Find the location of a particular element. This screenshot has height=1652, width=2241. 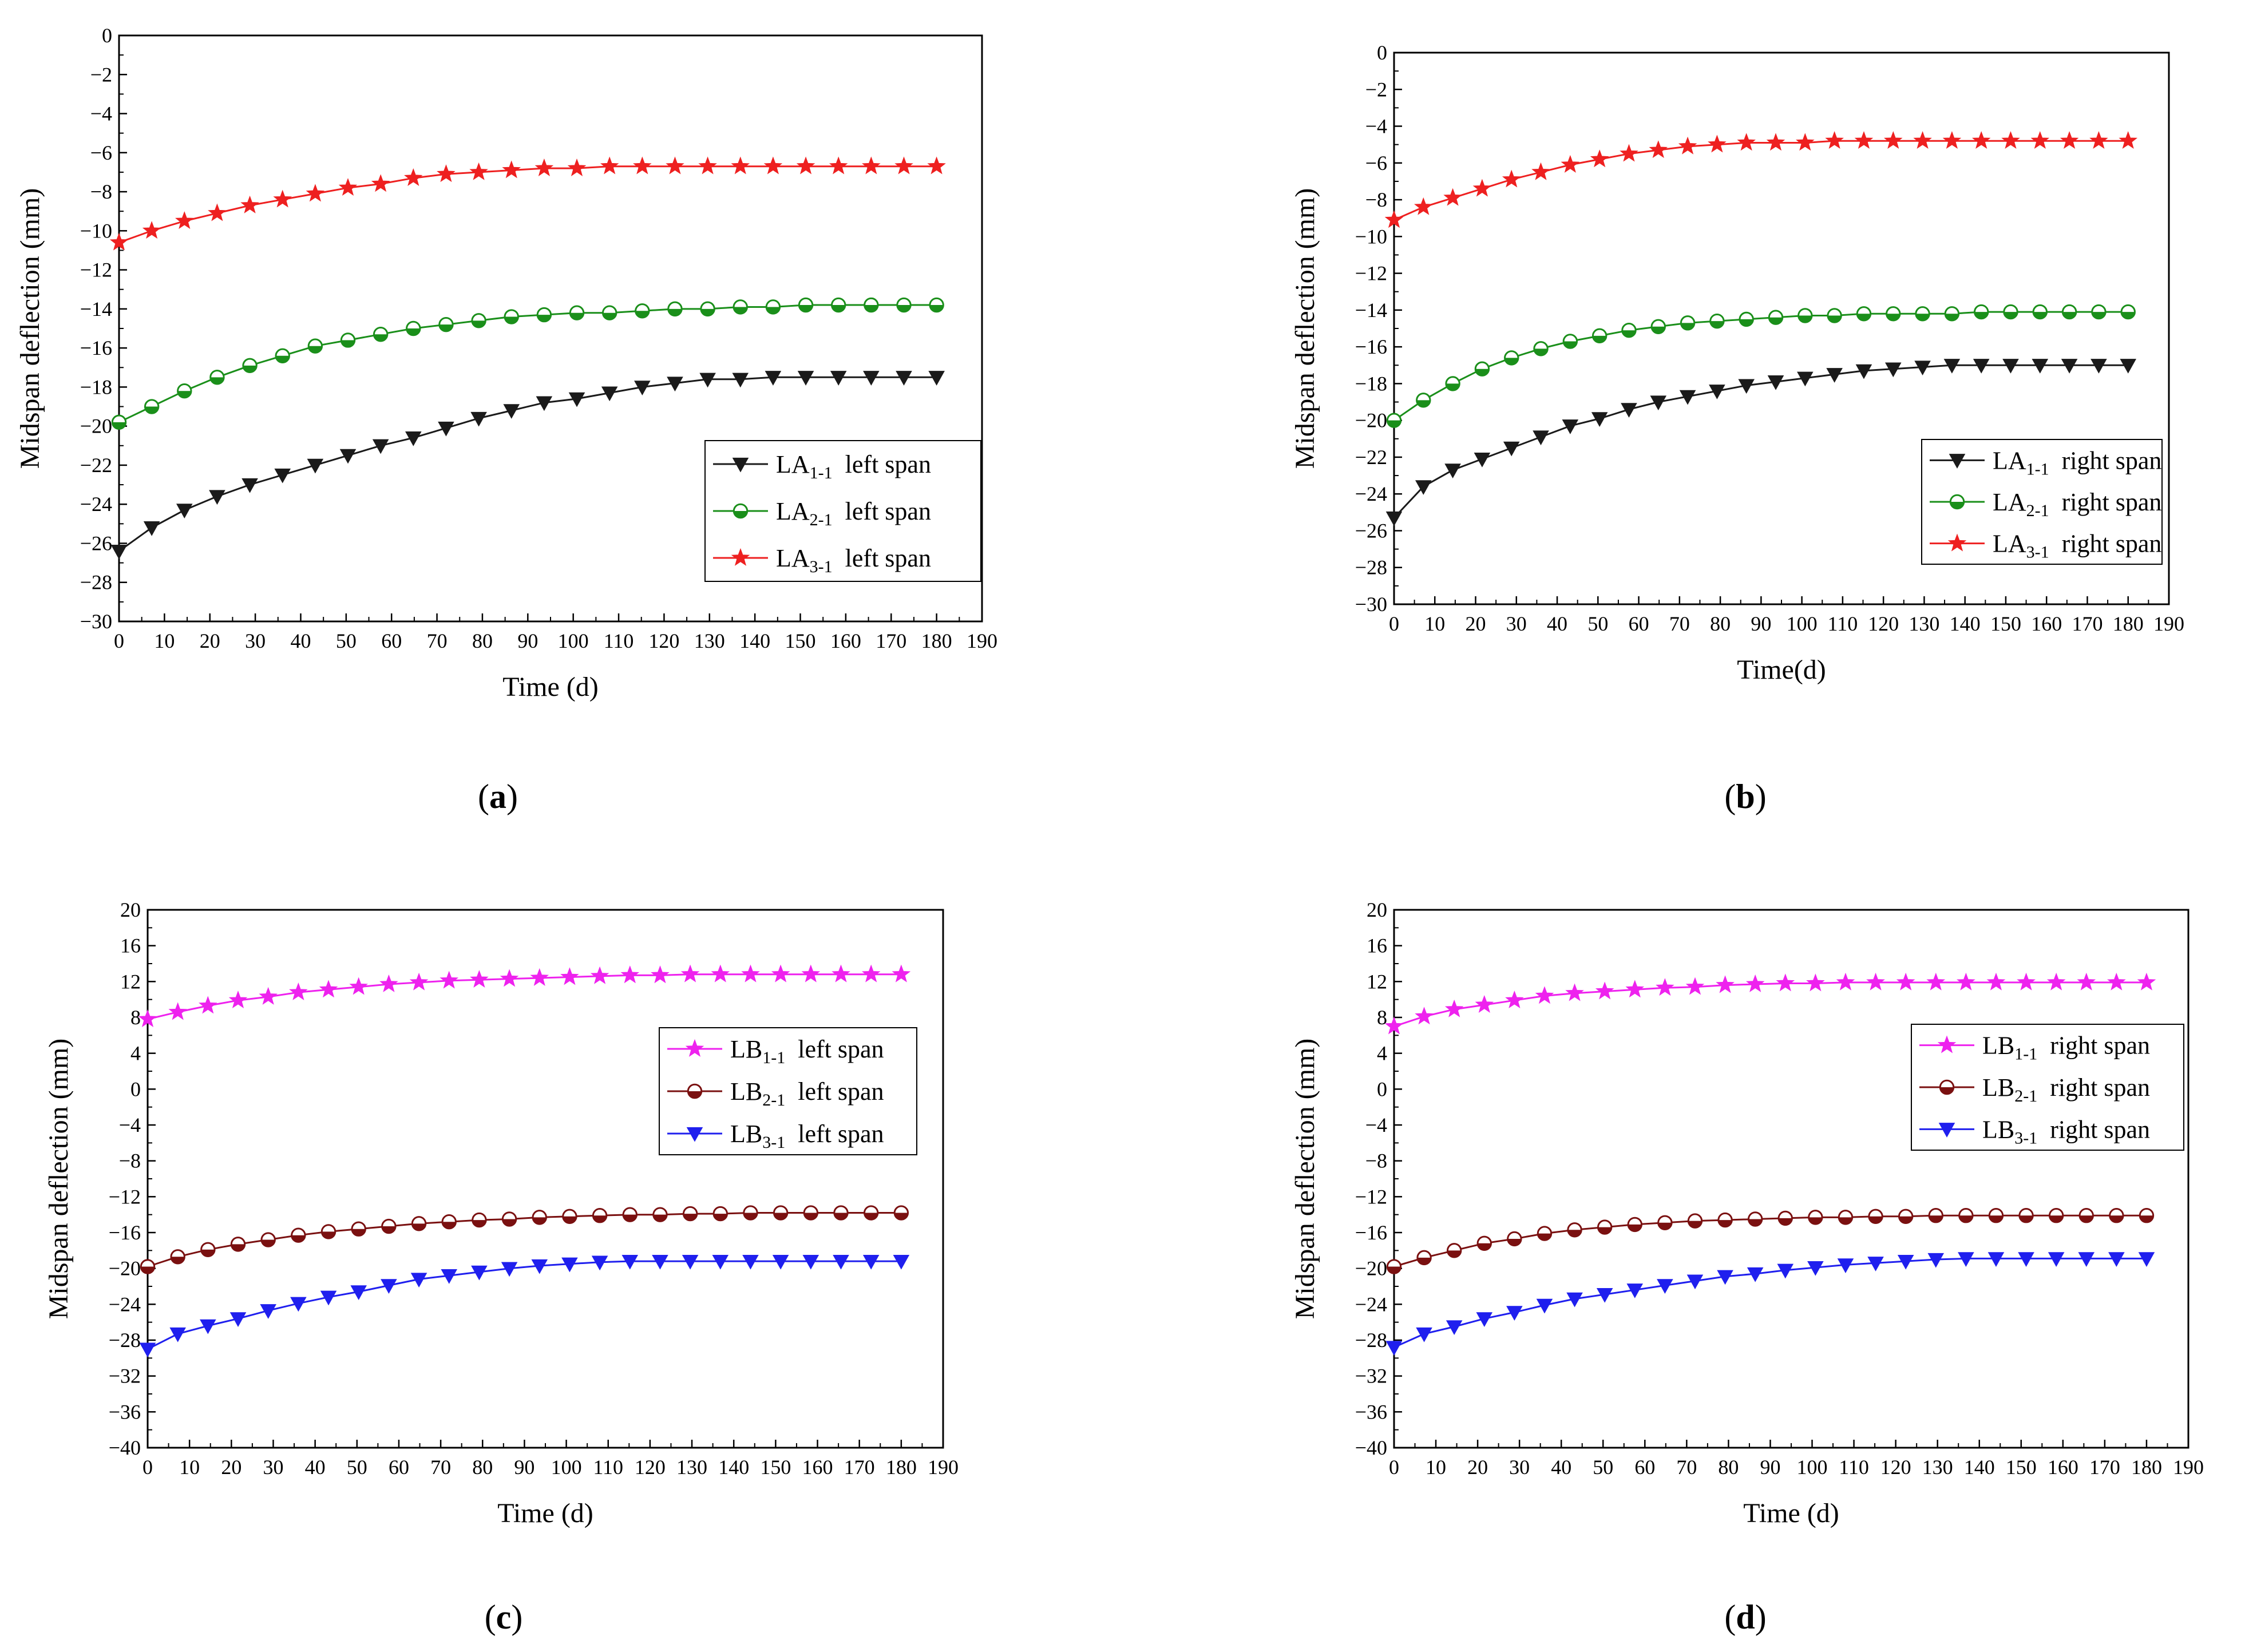

panel-d-xtick-label: 10 is located at coordinates (1436, 1468).